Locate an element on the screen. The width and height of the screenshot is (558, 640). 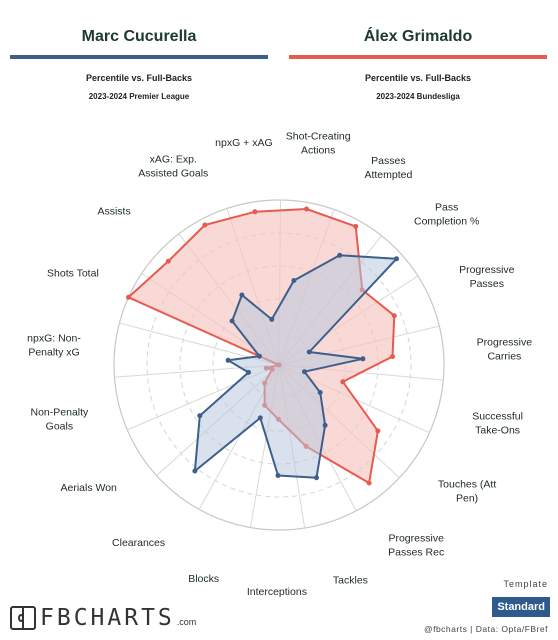
axis-label: Blocks is located at coordinates (203, 579).